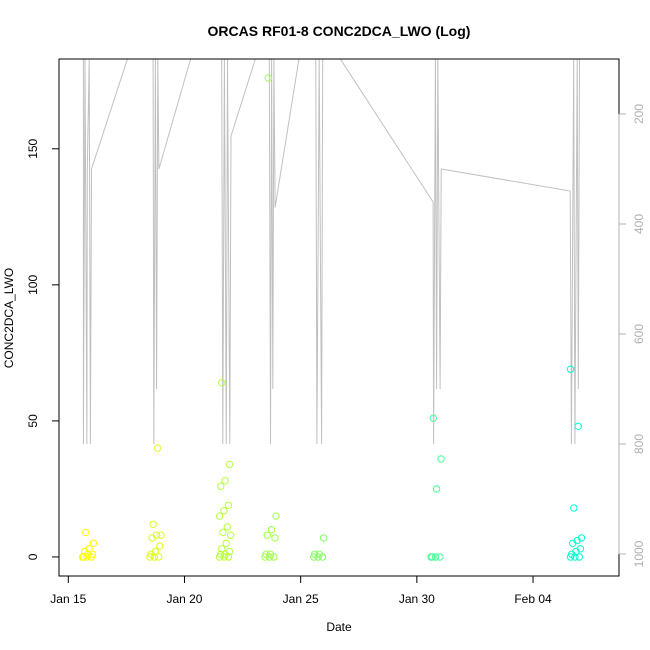 Image resolution: width=650 pixels, height=650 pixels. I want to click on x-tick-label: Jan 25, so click(301, 599).